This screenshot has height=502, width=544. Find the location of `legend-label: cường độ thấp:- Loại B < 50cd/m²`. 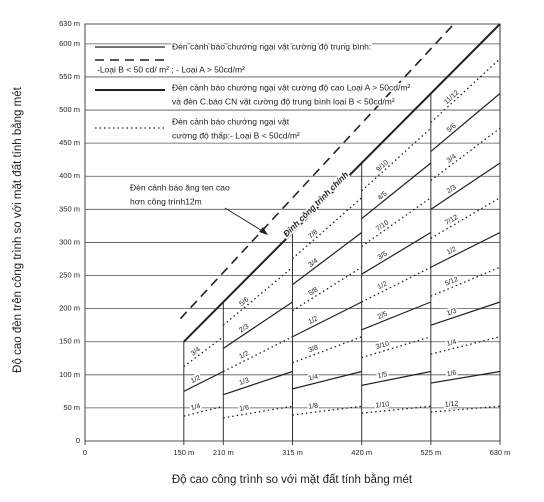

legend-label: cường độ thấp:- Loại B < 50cd/m² is located at coordinates (236, 135).